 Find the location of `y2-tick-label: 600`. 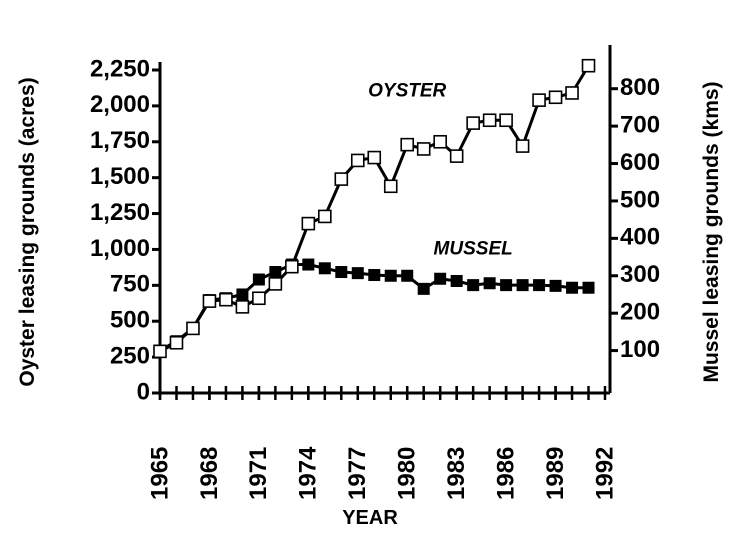

y2-tick-label: 600 is located at coordinates (640, 162).